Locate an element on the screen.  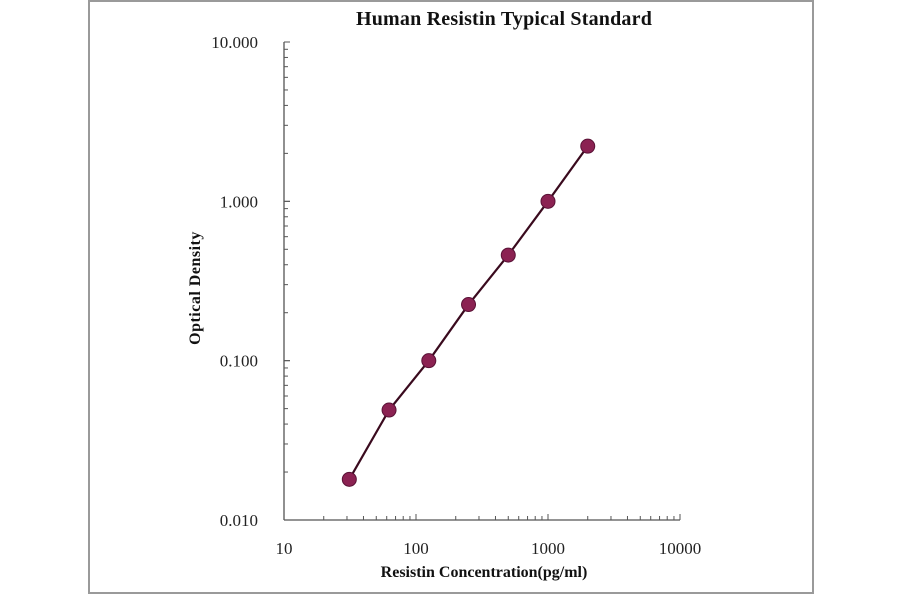
chart-title: Human Resistin Typical Standard is located at coordinates (450, 19).